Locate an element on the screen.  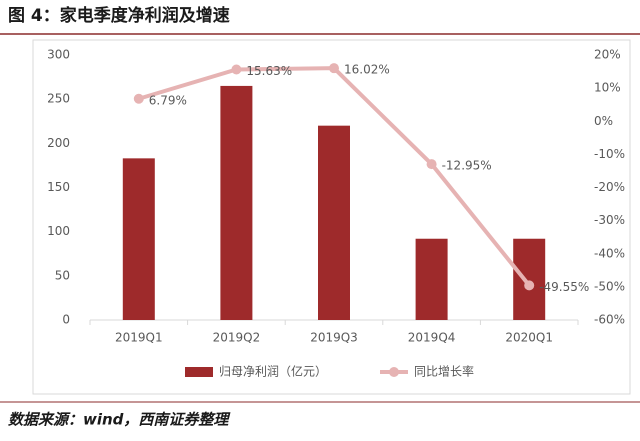
y-tick-label: 50 is located at coordinates (62, 275).